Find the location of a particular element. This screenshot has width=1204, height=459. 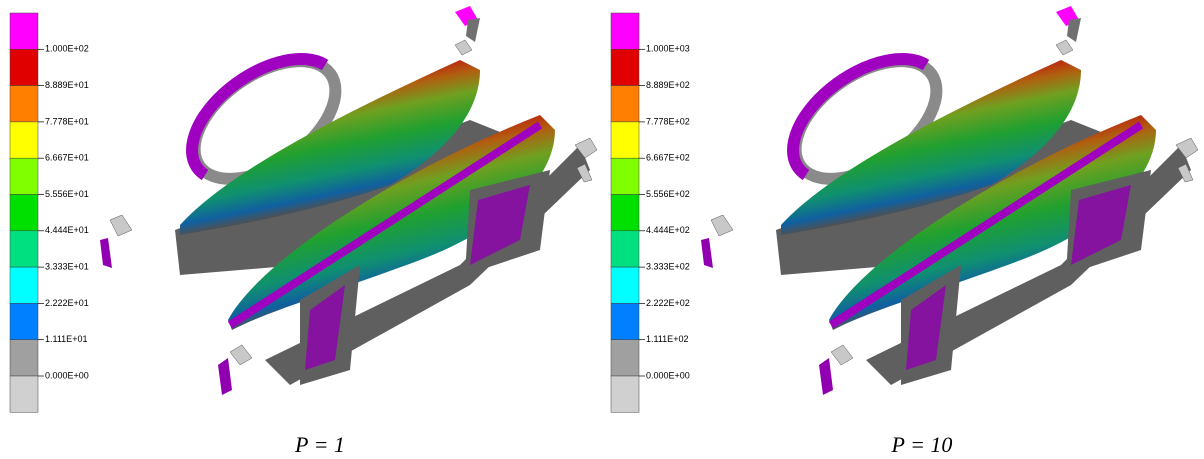

legend-label: 3.333E+01 is located at coordinates (67, 266).